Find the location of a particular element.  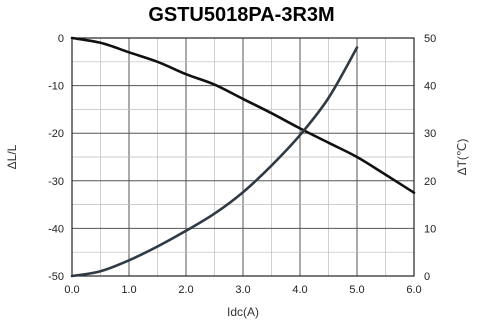

y-left-tick-label: -20 is located at coordinates (56, 134).